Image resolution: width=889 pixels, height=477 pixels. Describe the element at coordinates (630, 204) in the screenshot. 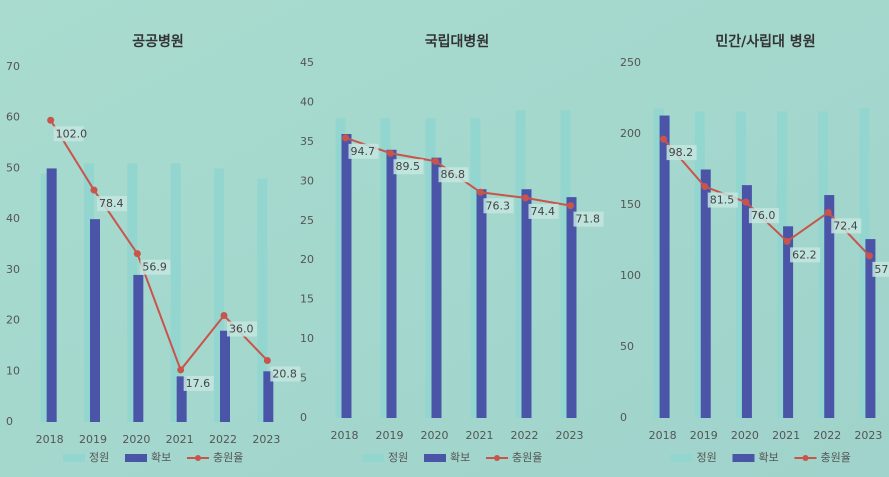

I see `y-tick-label: 150` at that location.